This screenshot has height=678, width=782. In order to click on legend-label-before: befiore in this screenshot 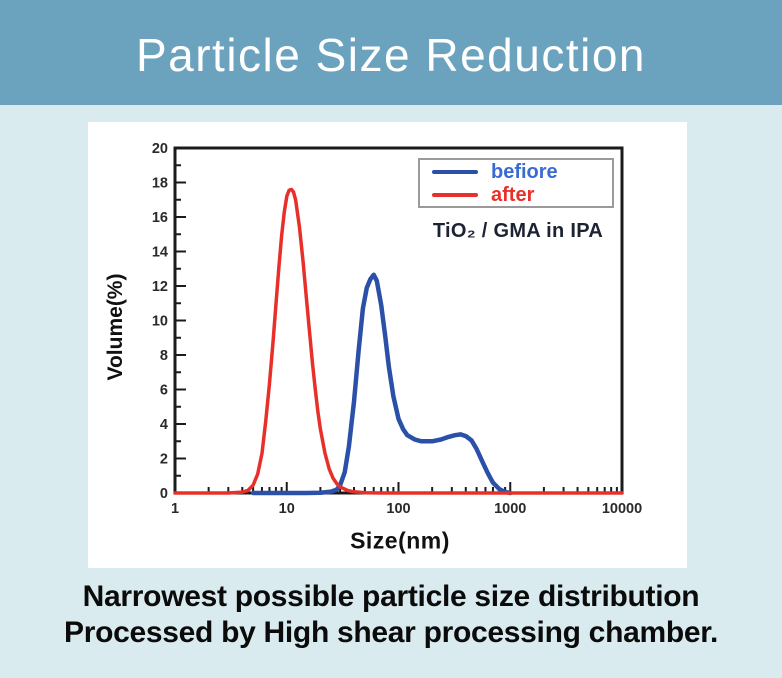, I will do `click(524, 171)`.